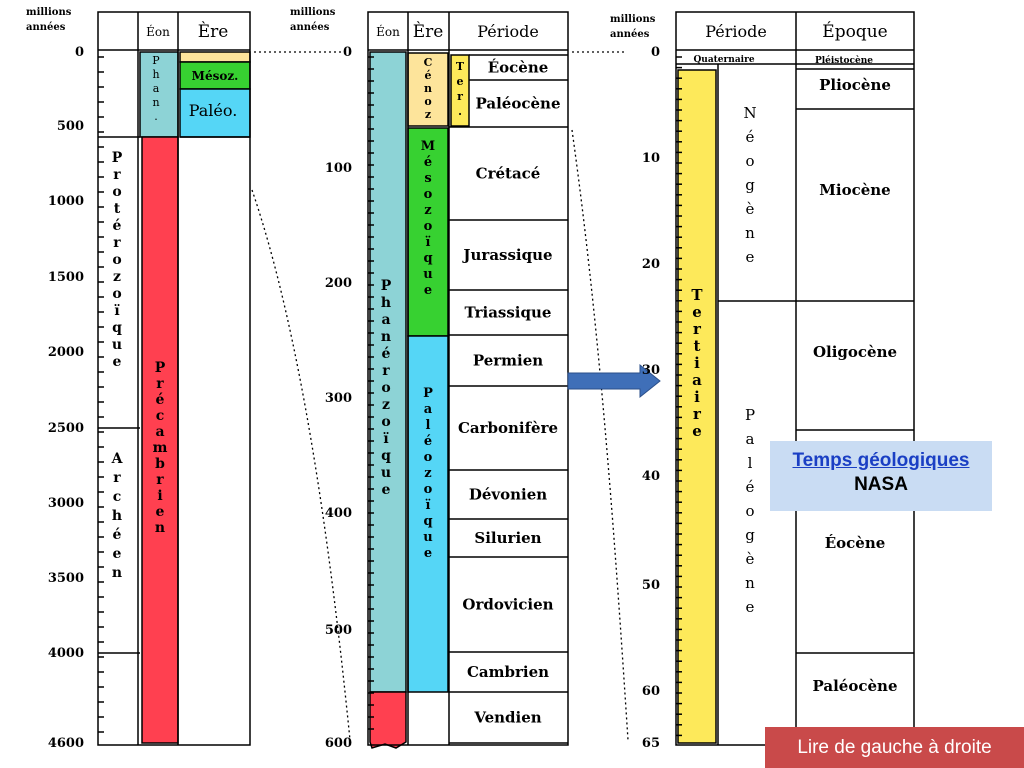 The width and height of the screenshot is (1024, 768). Describe the element at coordinates (506, 255) in the screenshot. I see `period-label: Jurassique` at that location.